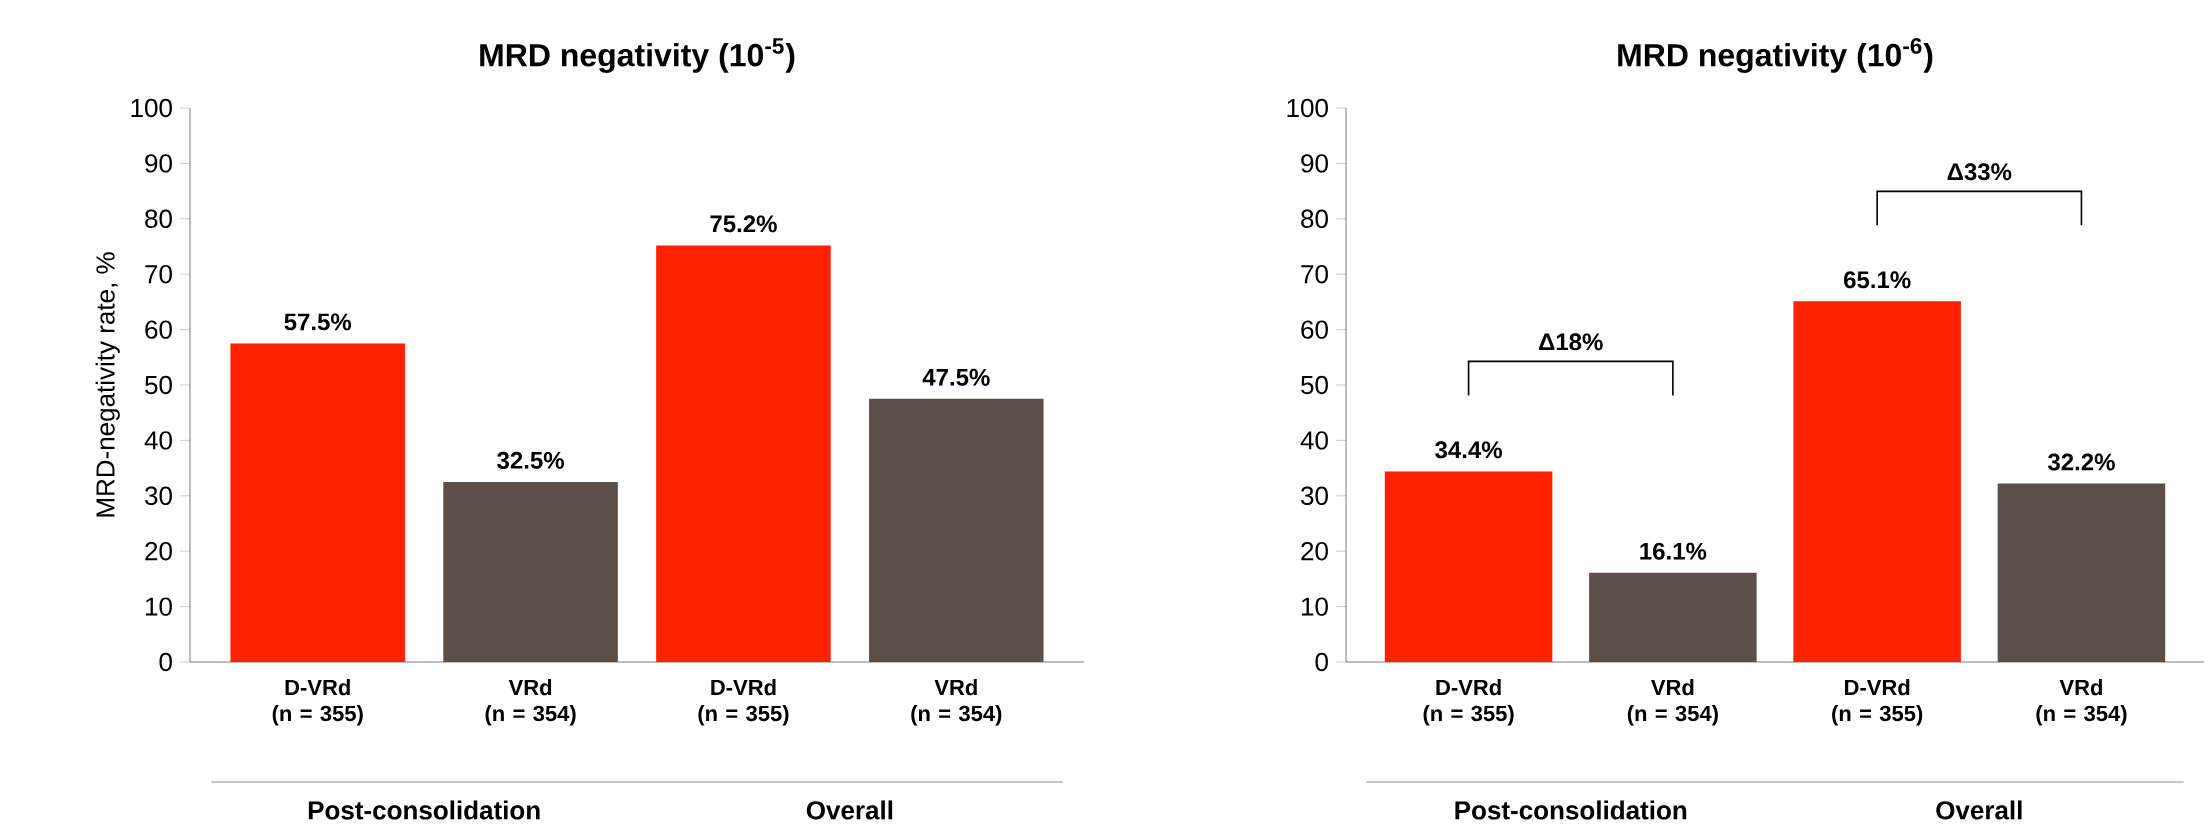  What do you see at coordinates (107, 384) in the screenshot?
I see `y-axis-title: MRD-negativity rate, %` at bounding box center [107, 384].